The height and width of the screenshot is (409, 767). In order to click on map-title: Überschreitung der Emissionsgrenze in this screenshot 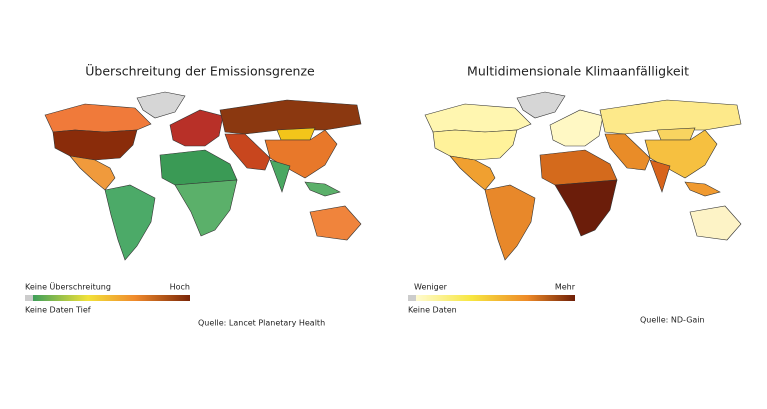, I will do `click(200, 71)`.